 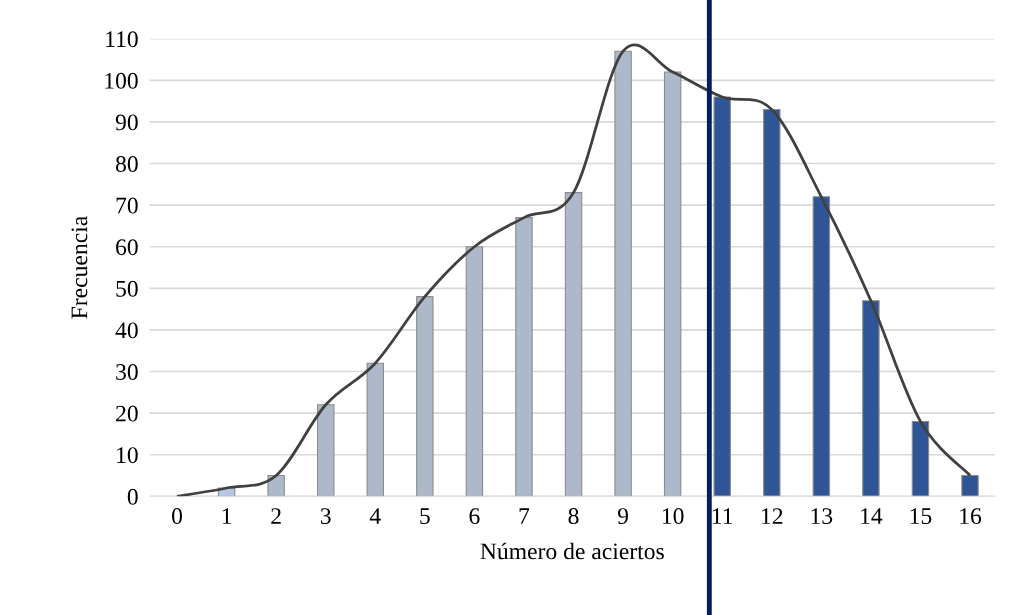 I want to click on y-tick-label: 70, so click(x=127, y=205).